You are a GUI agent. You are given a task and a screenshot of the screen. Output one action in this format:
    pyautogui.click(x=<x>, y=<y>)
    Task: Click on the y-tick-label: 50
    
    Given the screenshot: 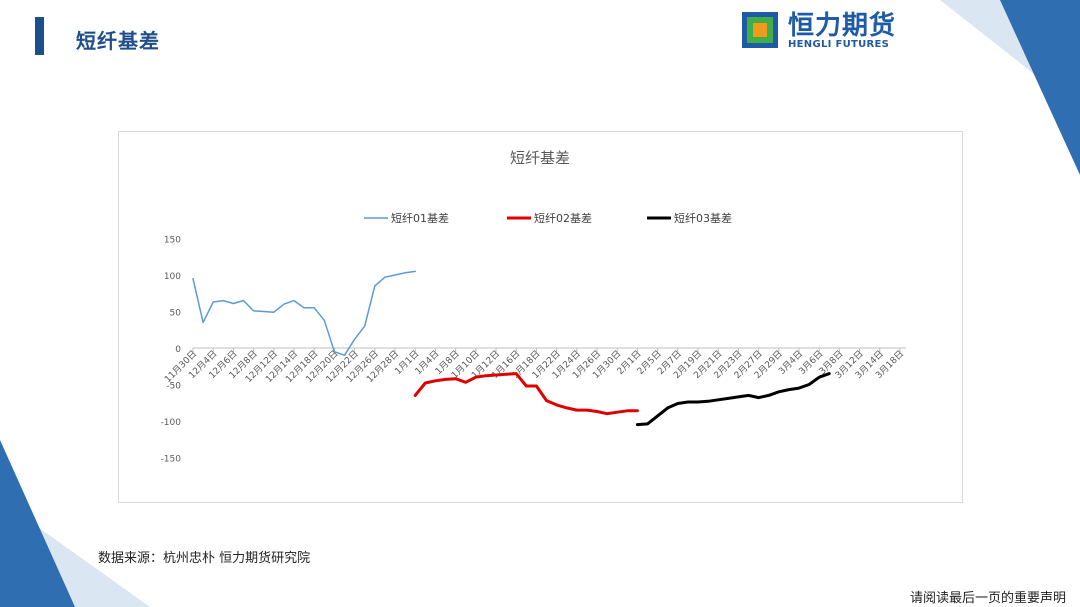 What is the action you would take?
    pyautogui.click(x=176, y=314)
    